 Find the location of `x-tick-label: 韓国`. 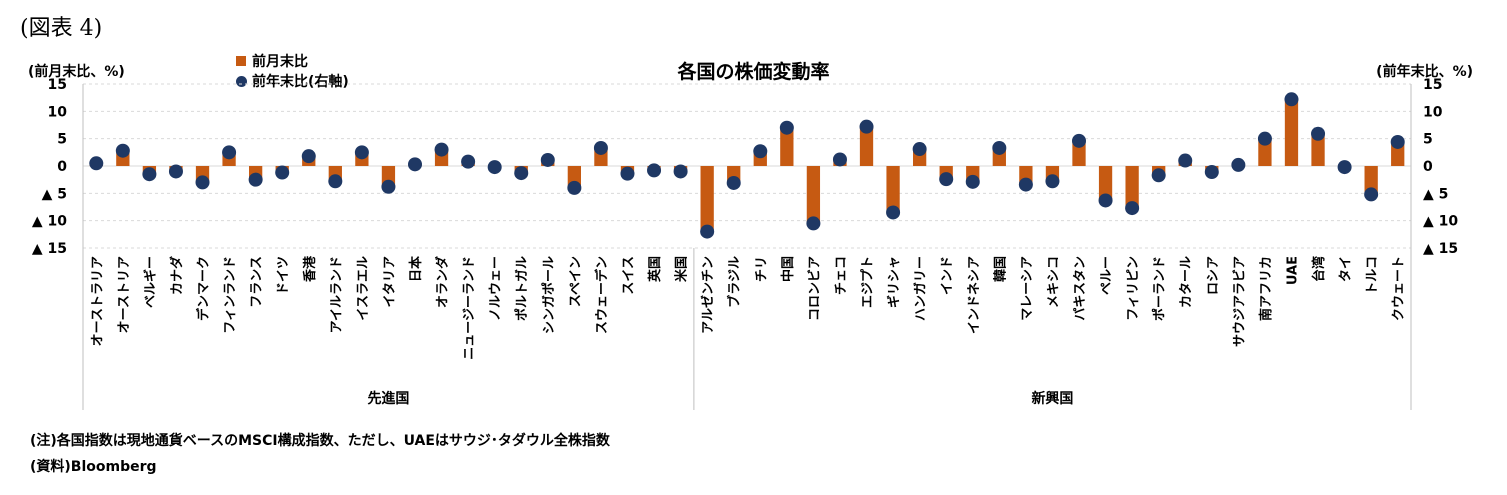

x-tick-label: 韓国 is located at coordinates (1000, 269).